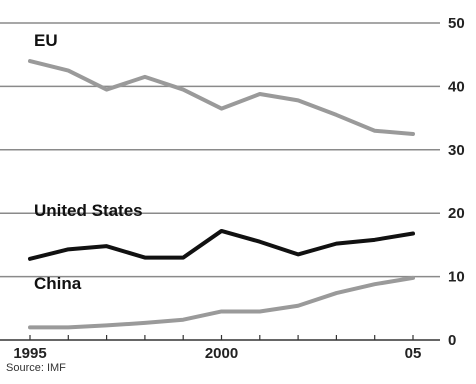  Describe the element at coordinates (456, 182) in the screenshot. I see `y-axis-tick-labels: 0 10 20 30 40 50` at that location.